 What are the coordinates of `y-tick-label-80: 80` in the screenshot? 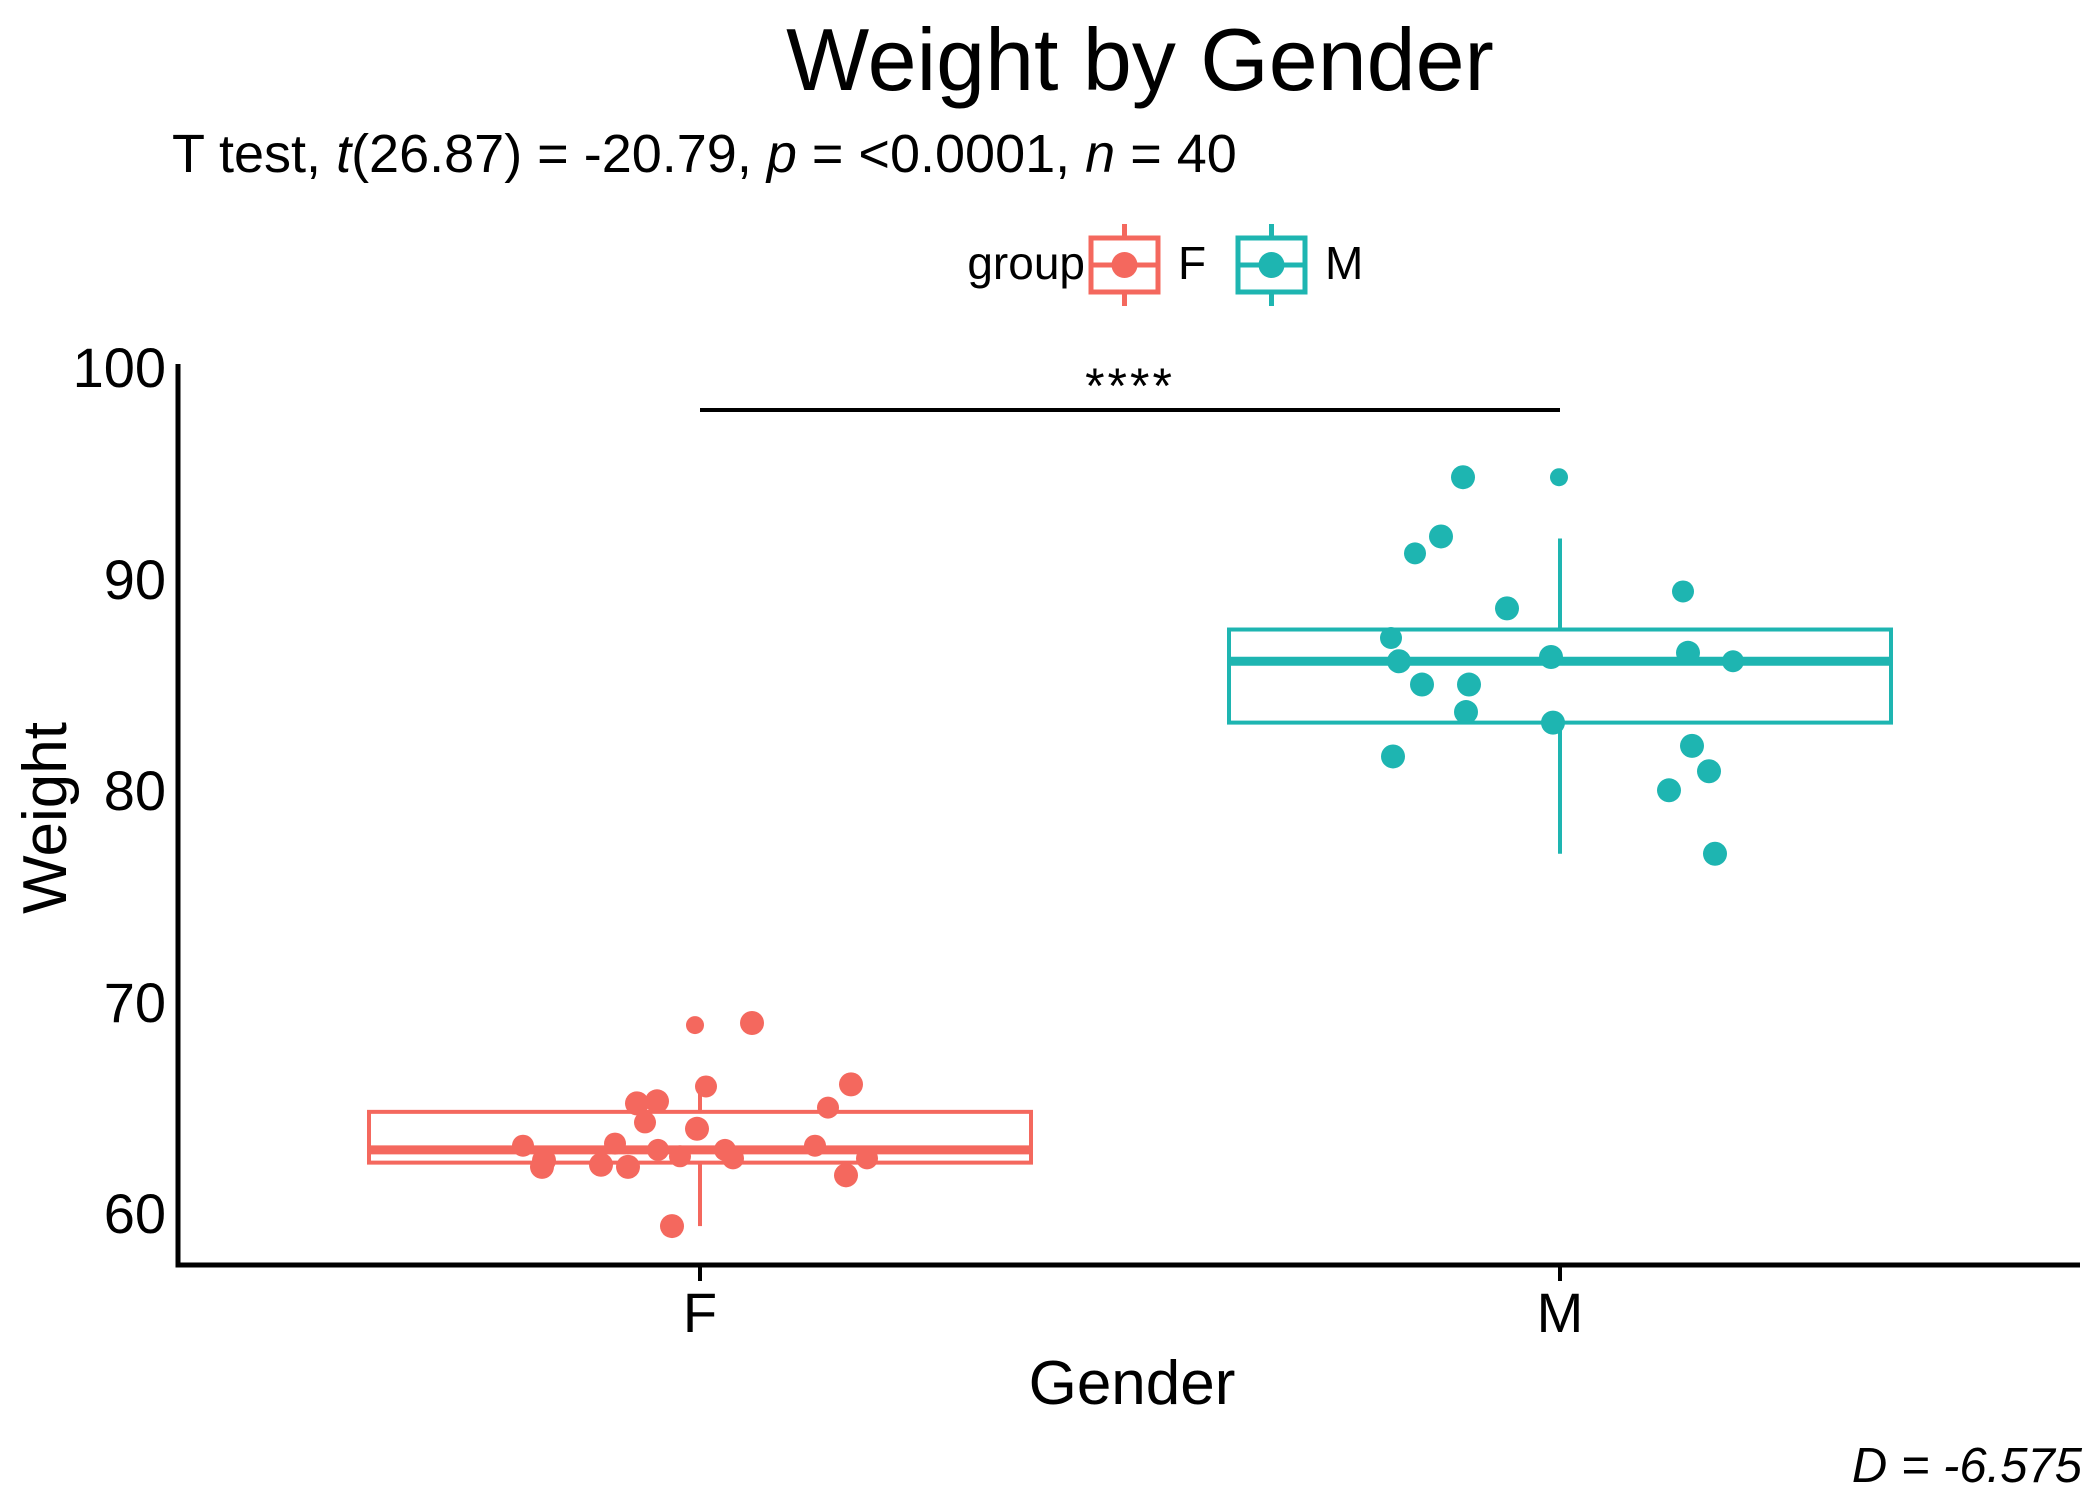 It's located at (135, 790).